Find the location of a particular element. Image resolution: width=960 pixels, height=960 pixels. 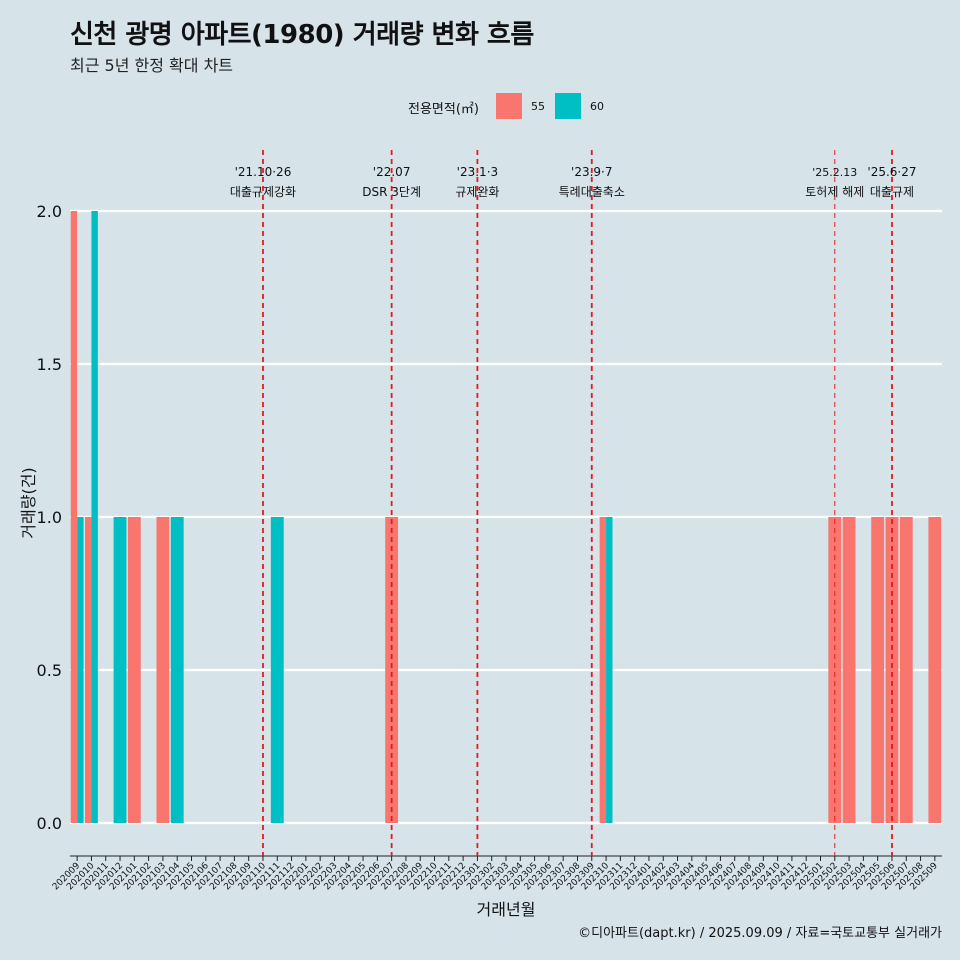

legend-label-60: 60 is located at coordinates (597, 106).